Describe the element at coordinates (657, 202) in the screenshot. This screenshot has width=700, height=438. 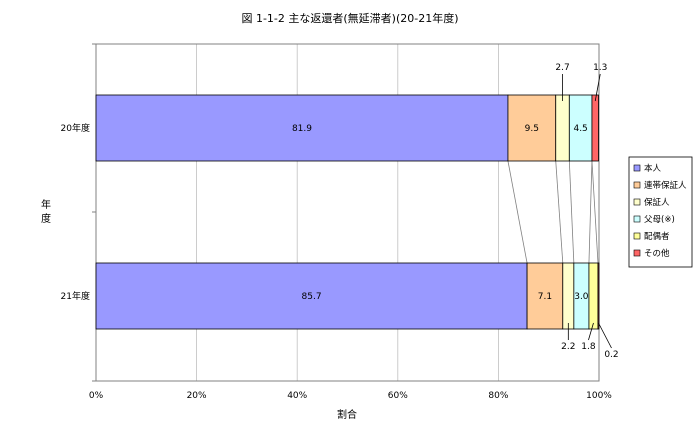
I see `legend-label: 保証人` at that location.